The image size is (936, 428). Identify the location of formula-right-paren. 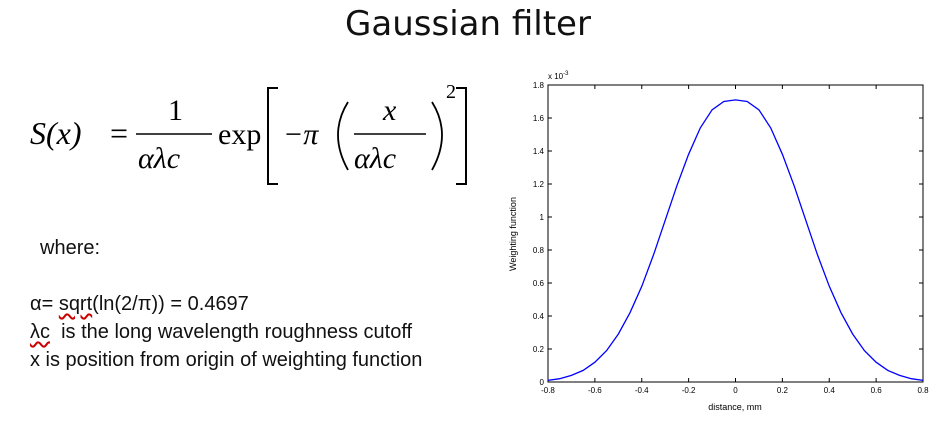
(437, 136).